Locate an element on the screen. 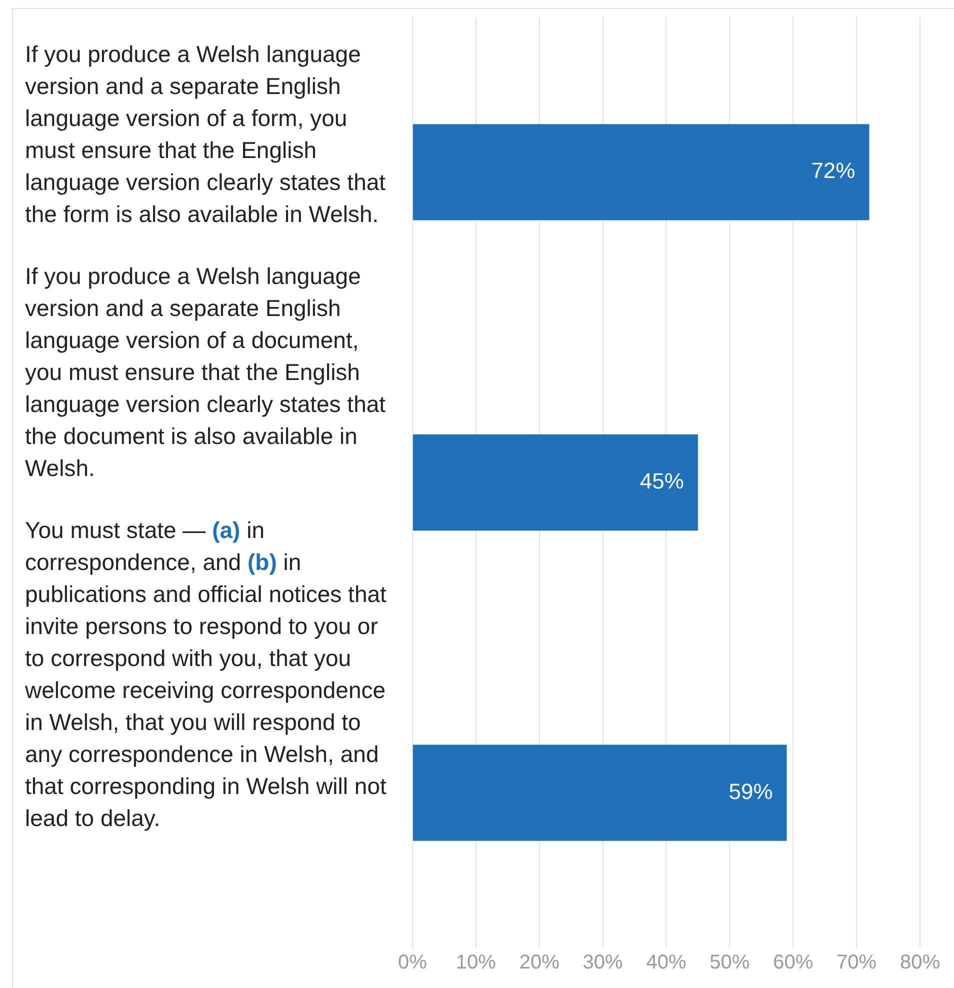  x-tick-label: 10% is located at coordinates (476, 963).